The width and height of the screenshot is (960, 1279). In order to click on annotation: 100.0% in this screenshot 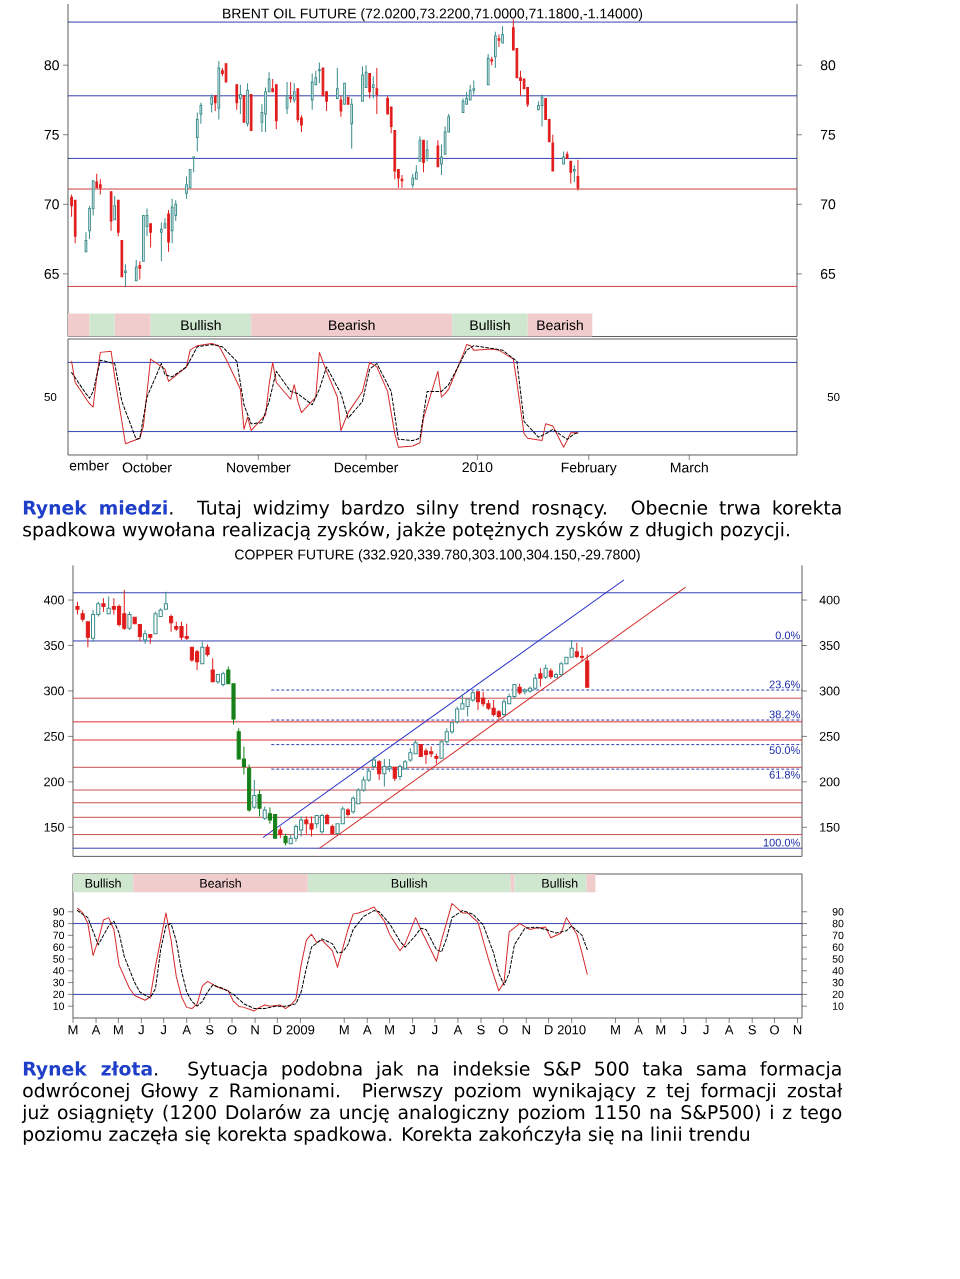, I will do `click(781, 842)`.